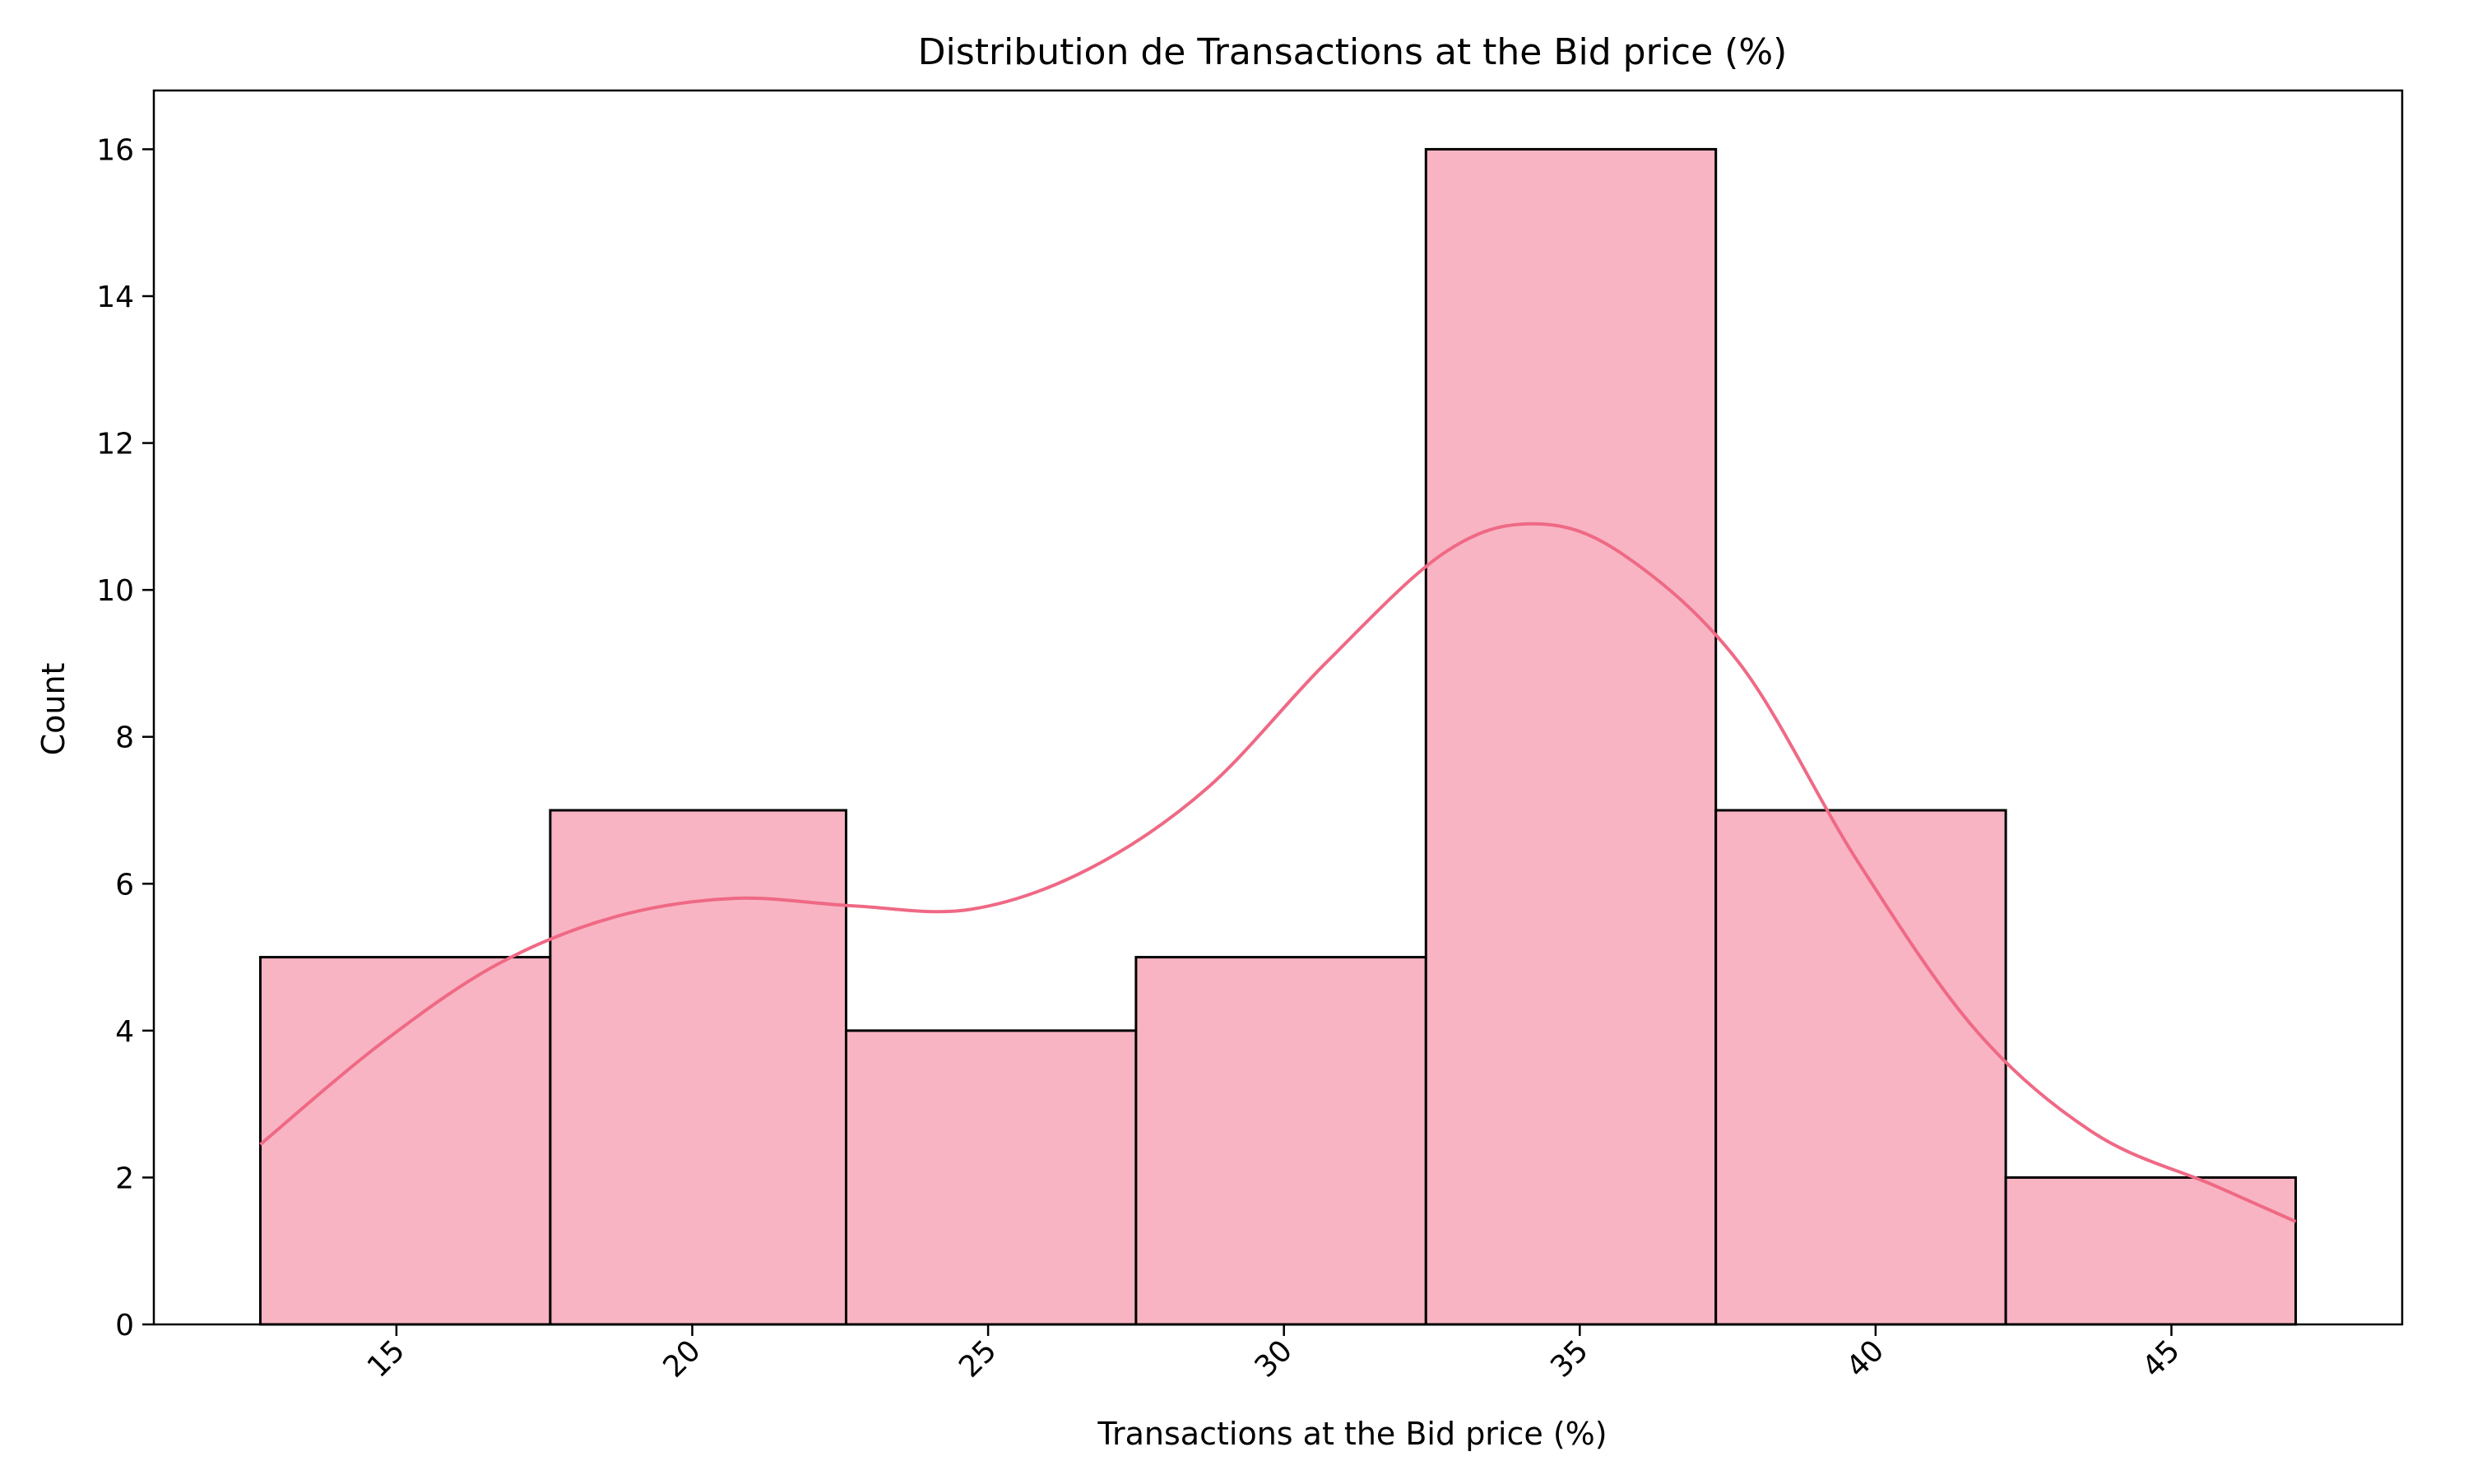 The width and height of the screenshot is (2468, 1484). I want to click on y-tick-label: 14, so click(115, 297).